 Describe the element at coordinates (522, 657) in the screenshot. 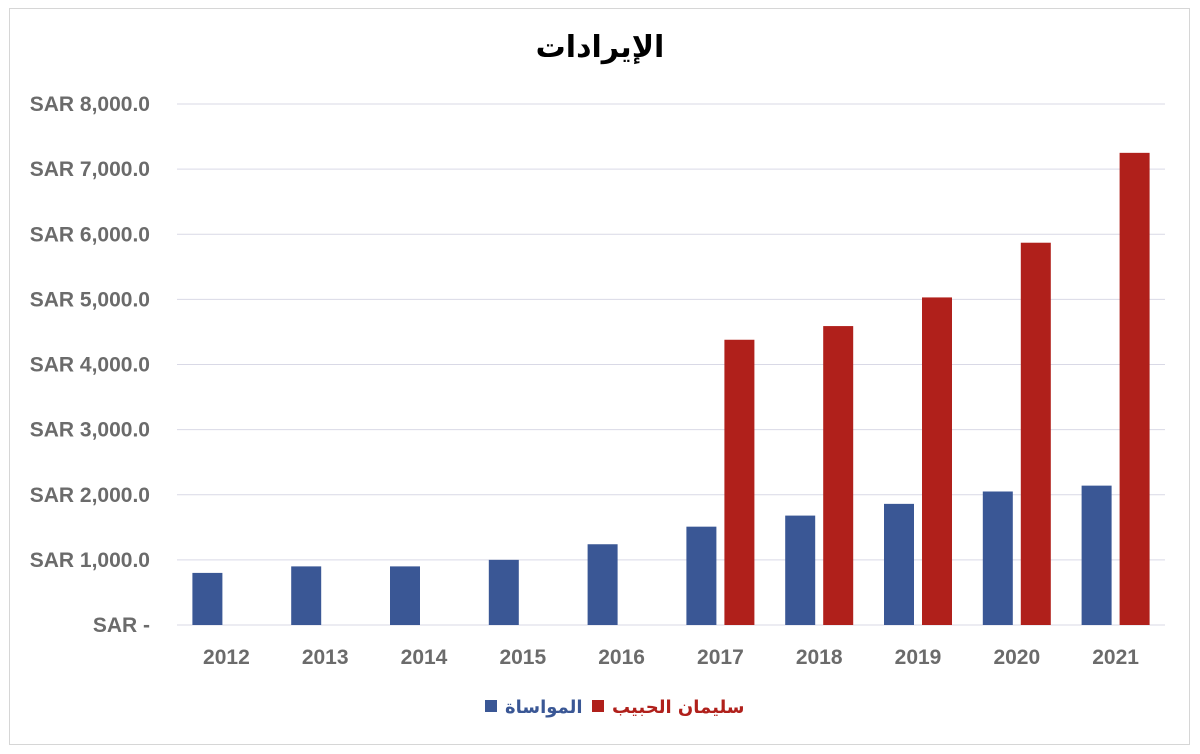

I see `x-tick-label: 2015` at that location.